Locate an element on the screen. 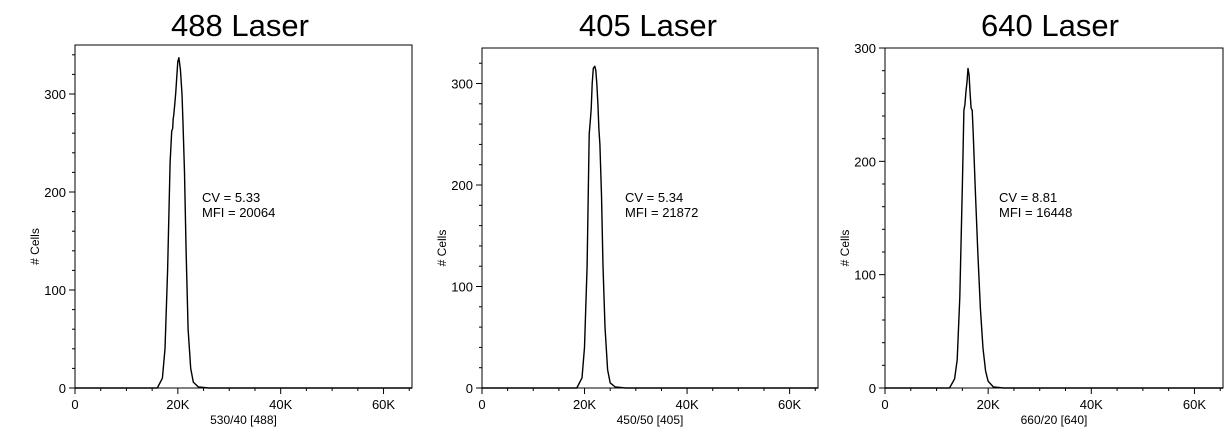  chart-title: 640 Laser is located at coordinates (1050, 25).